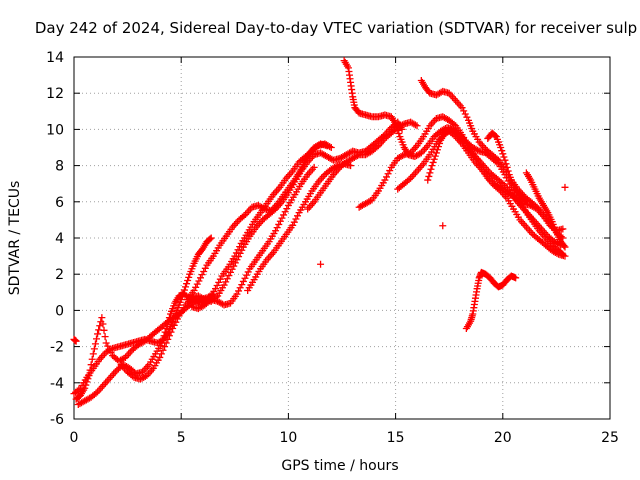 The width and height of the screenshot is (640, 480). Describe the element at coordinates (55, 94) in the screenshot. I see `y-tick-label: 12` at that location.